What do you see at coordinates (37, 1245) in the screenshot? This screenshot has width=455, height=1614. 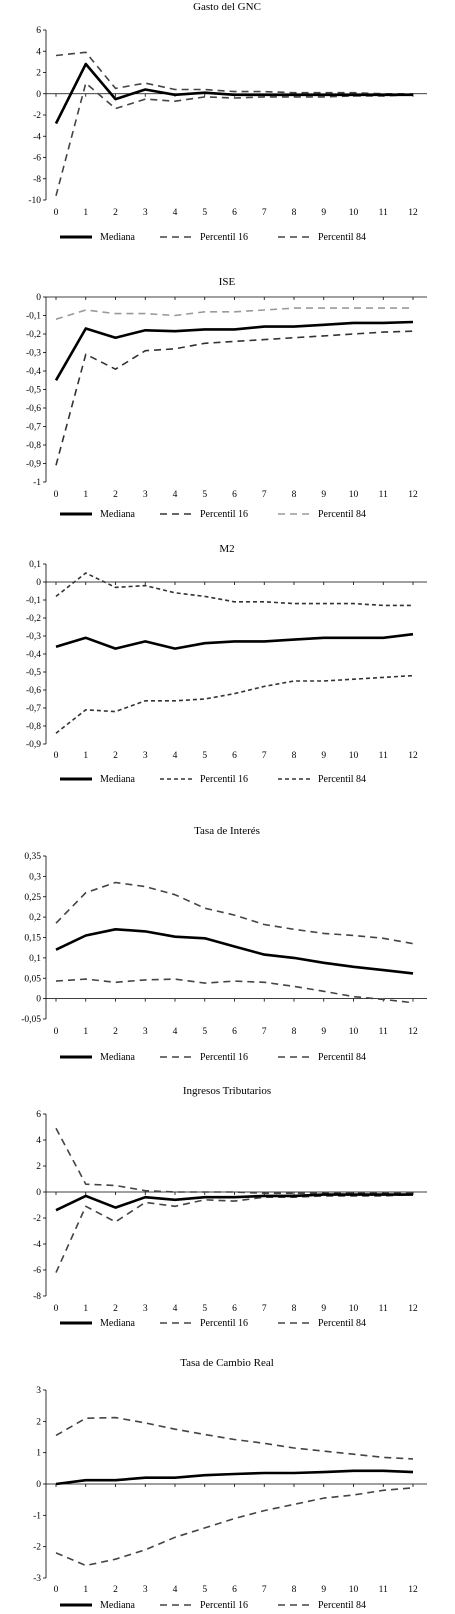 I see `y-tick-label: -4` at bounding box center [37, 1245].